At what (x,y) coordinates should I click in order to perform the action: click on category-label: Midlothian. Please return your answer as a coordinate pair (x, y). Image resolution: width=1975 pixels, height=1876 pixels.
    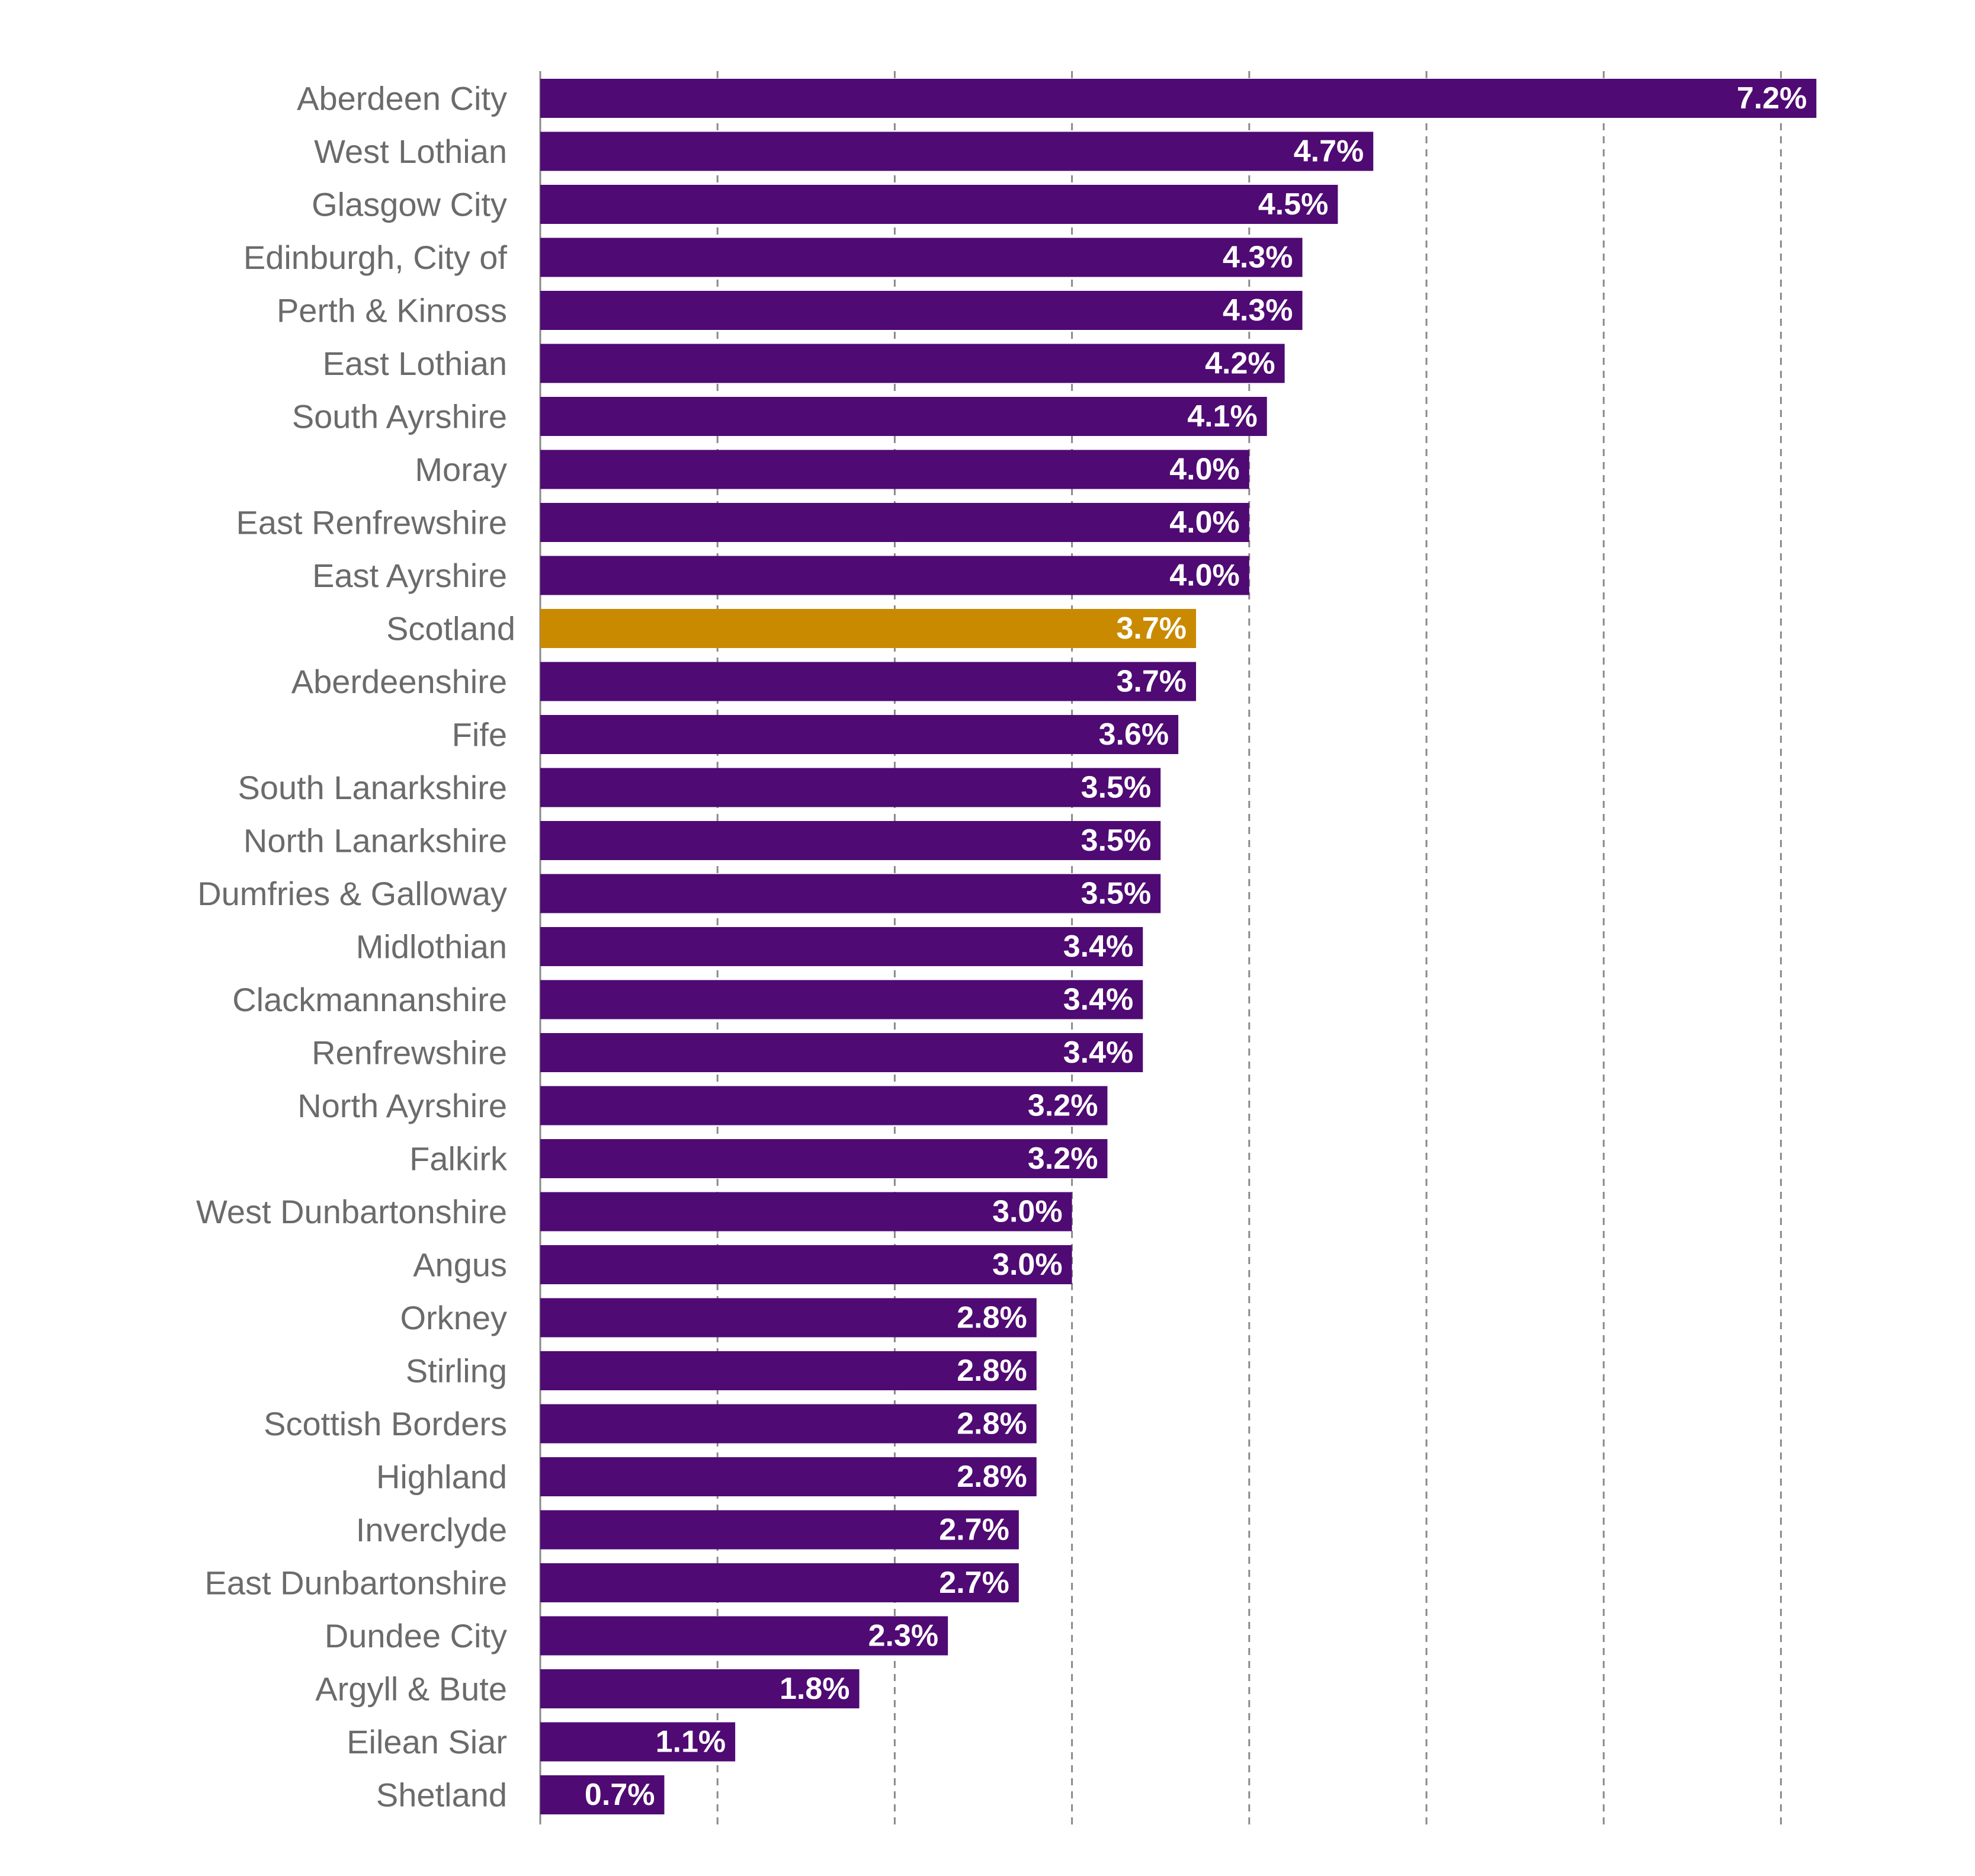
    Looking at the image, I should click on (431, 947).